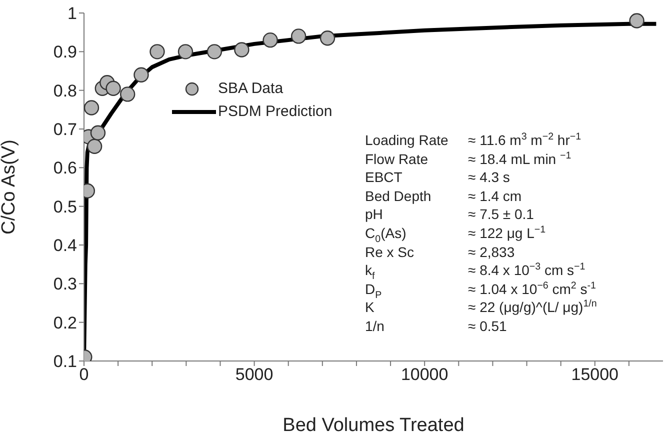 This screenshot has width=667, height=435. Describe the element at coordinates (507, 233) in the screenshot. I see `annotation: ≈ 122 μg L$^{−1}$` at that location.